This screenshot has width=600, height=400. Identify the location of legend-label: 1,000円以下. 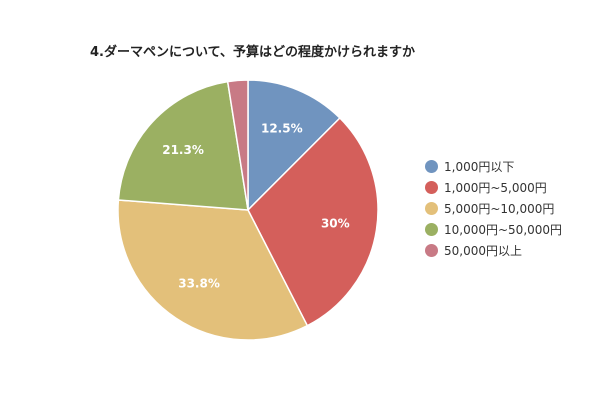
(479, 167).